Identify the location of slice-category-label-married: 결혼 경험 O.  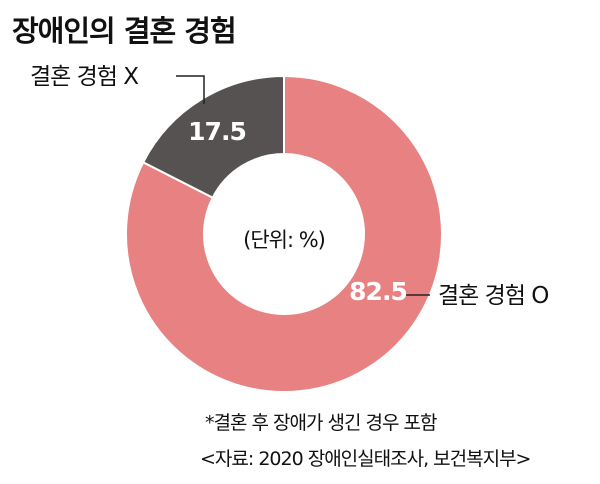
(493, 296).